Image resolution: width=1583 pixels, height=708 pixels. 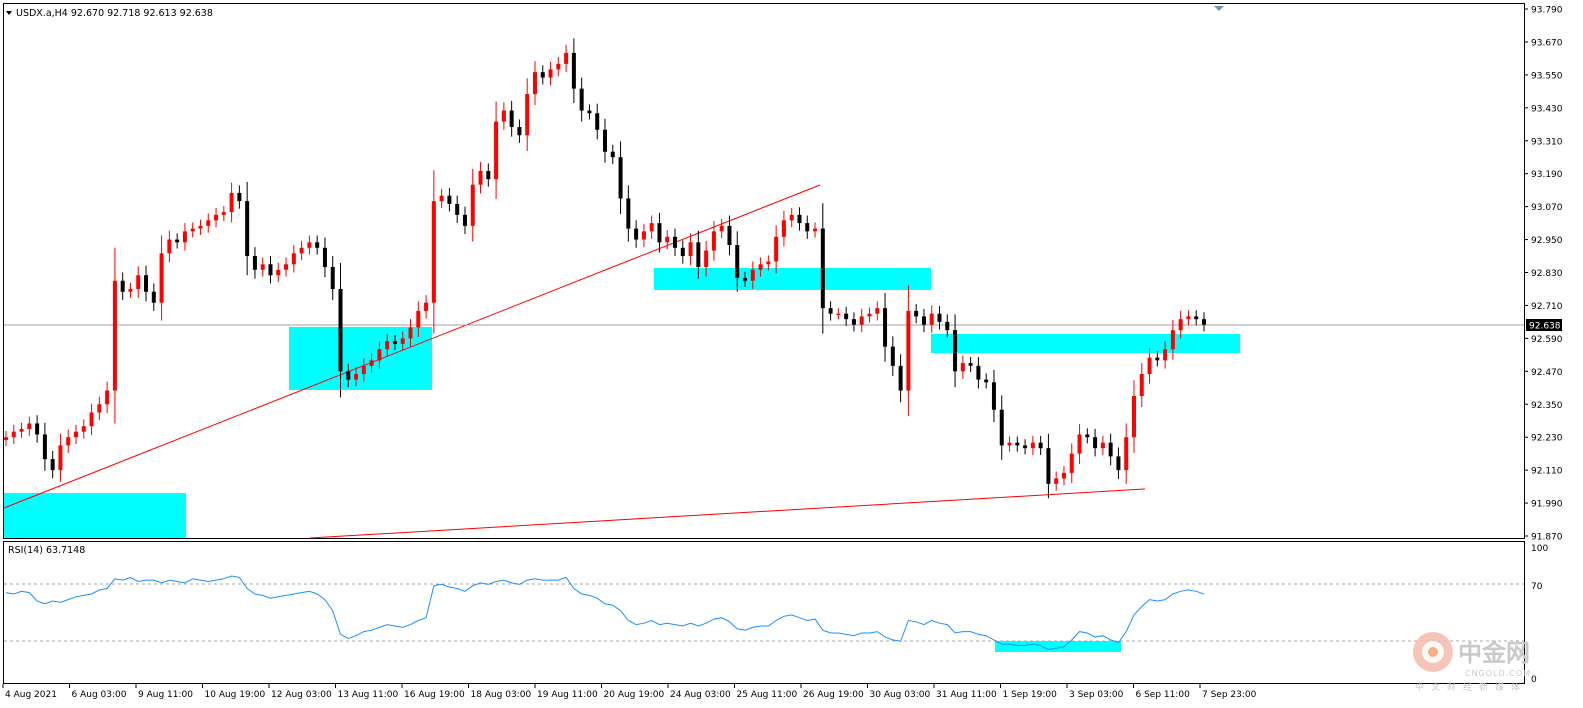 What do you see at coordinates (1219, 8) in the screenshot?
I see `chart-shift-marker` at bounding box center [1219, 8].